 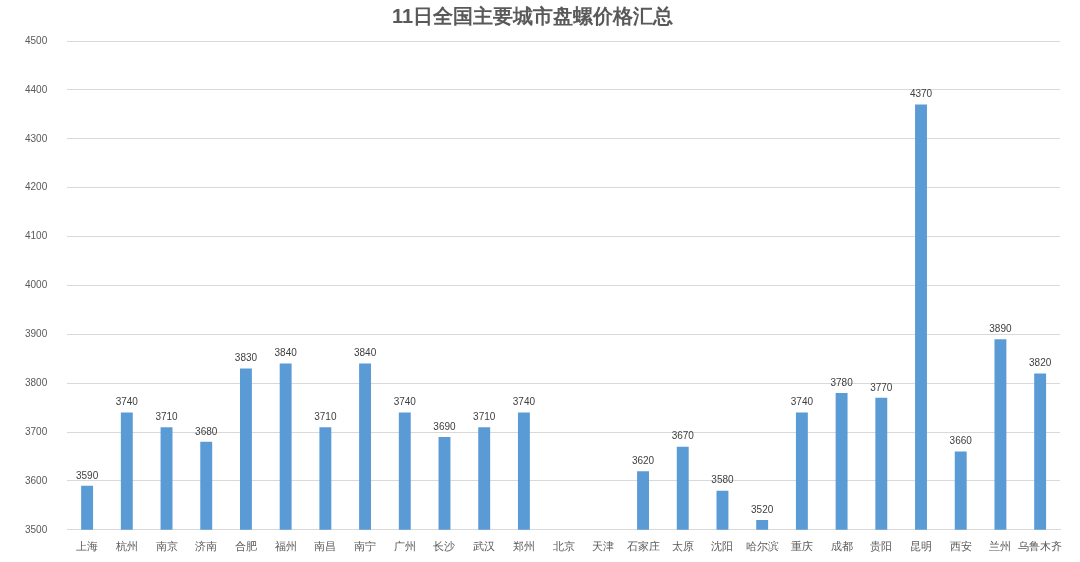 I want to click on x-tick-label: 贵阳, so click(x=881, y=546).